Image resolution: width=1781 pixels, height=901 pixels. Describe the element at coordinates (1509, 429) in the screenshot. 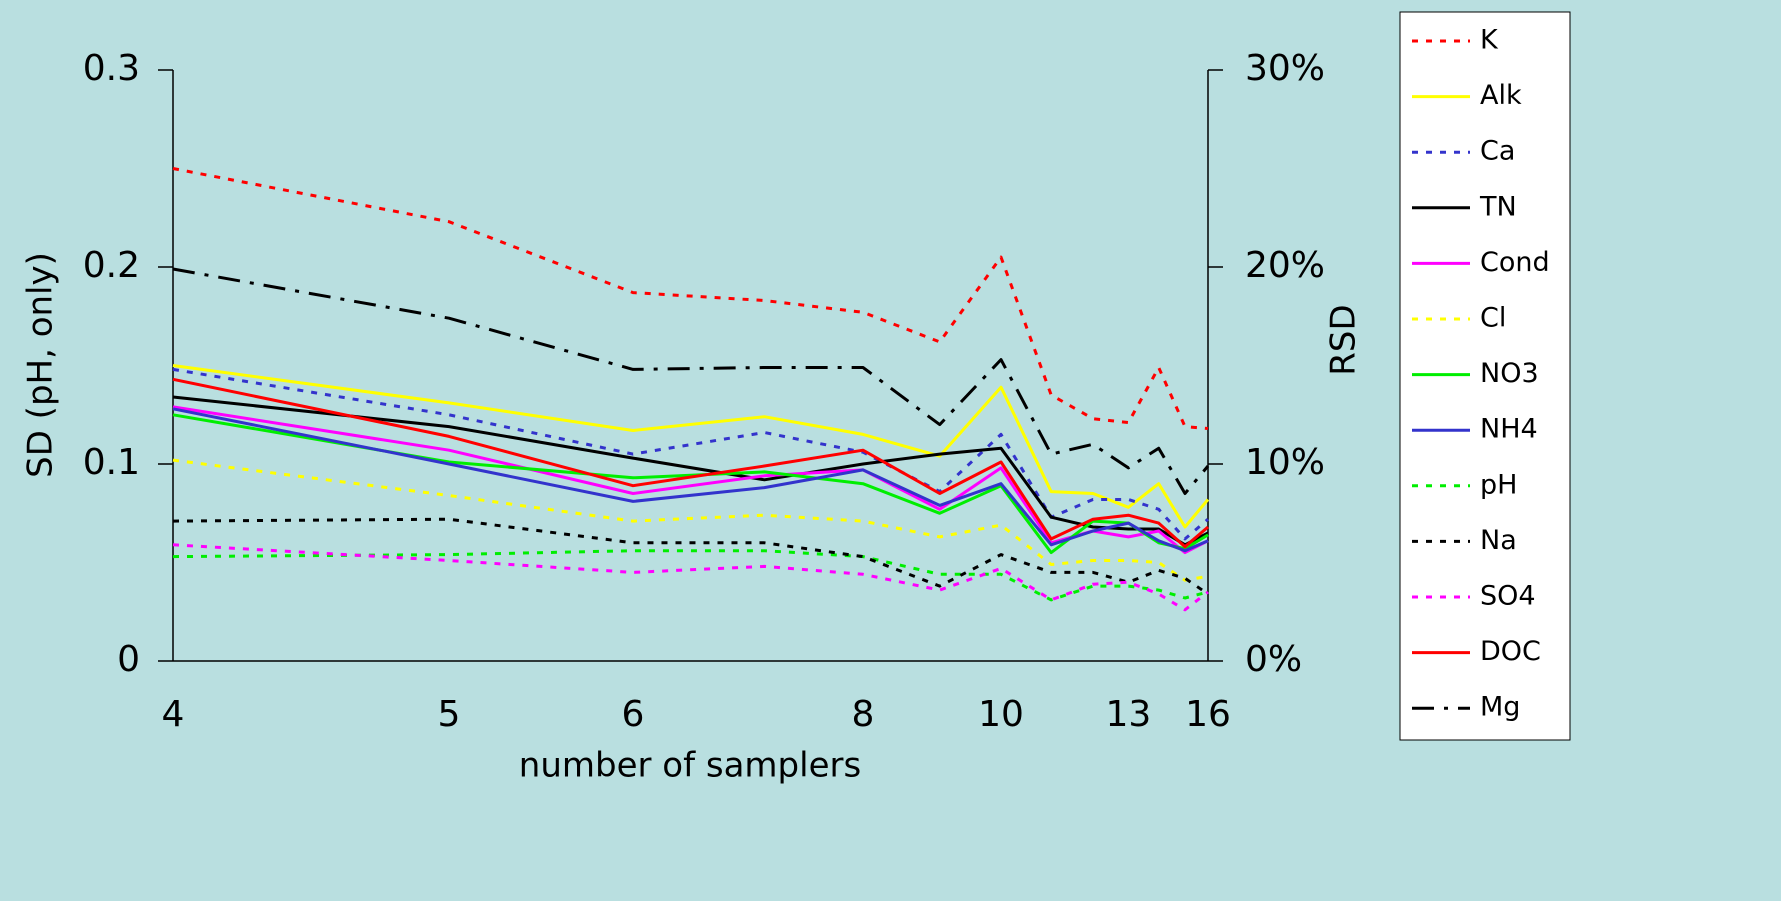

I see `legend-label: NH4` at that location.